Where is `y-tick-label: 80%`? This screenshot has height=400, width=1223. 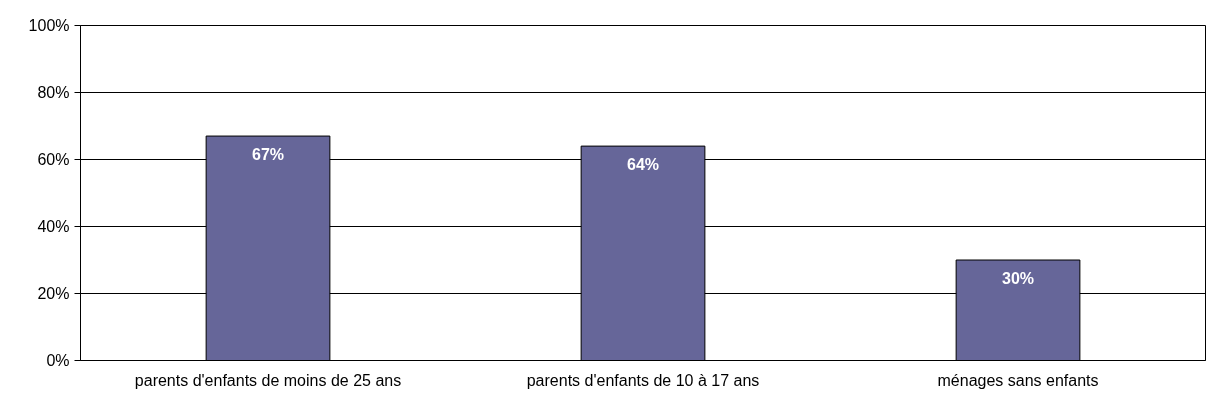
y-tick-label: 80% is located at coordinates (53, 92).